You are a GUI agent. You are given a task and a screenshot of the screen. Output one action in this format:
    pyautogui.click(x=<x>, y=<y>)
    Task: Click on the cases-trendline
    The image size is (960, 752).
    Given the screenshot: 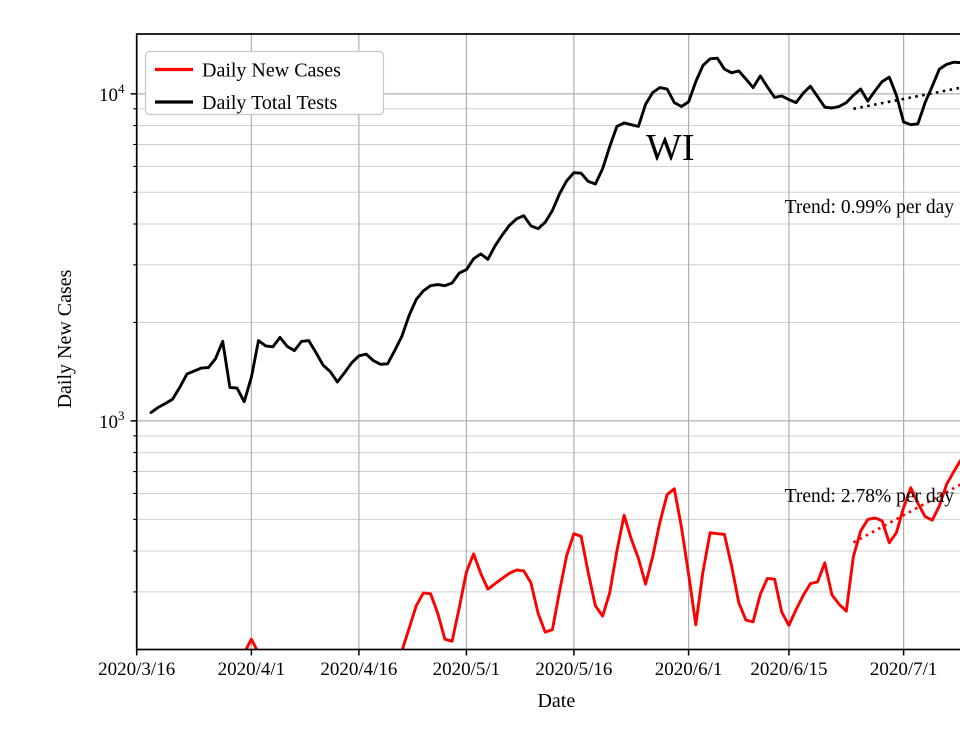 What is the action you would take?
    pyautogui.click(x=906, y=513)
    